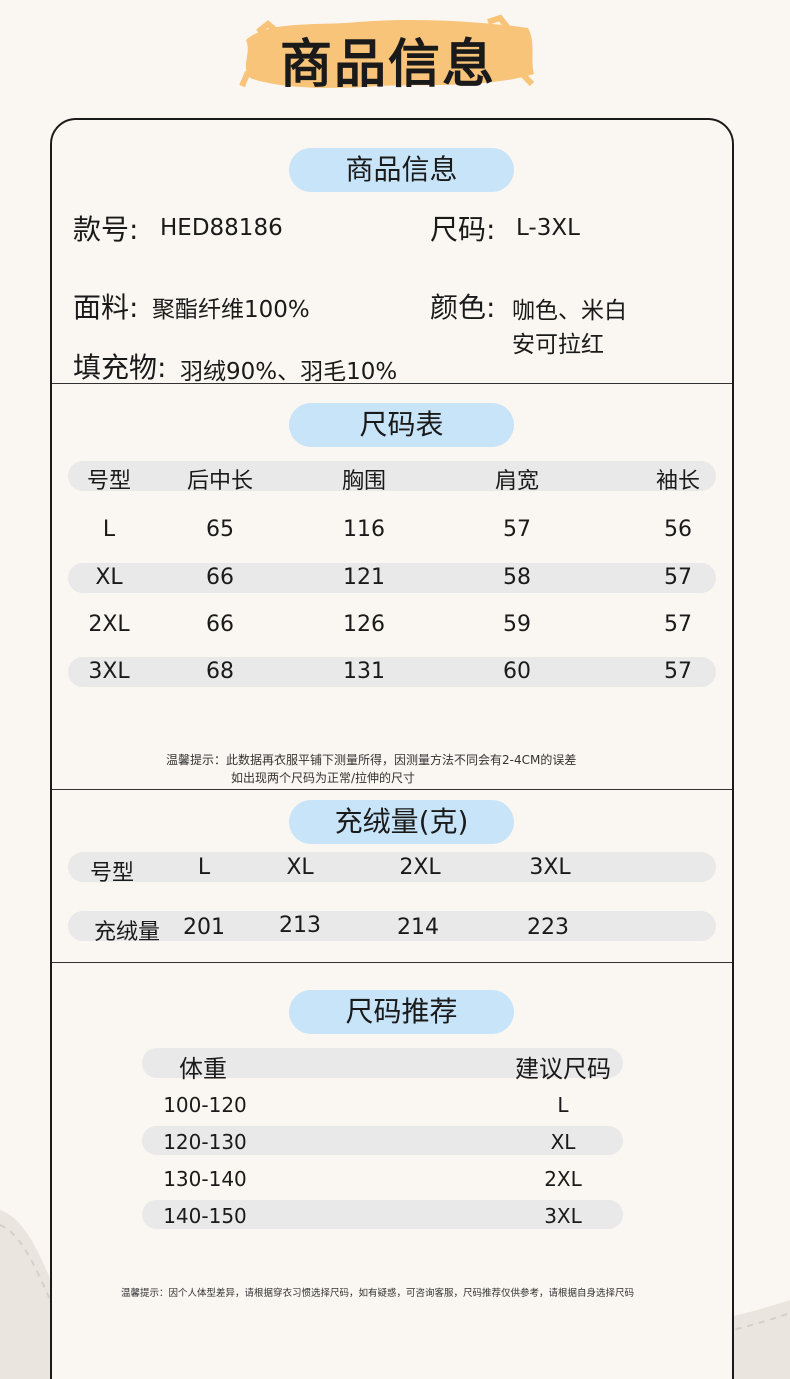  What do you see at coordinates (401, 170) in the screenshot?
I see `section-heading-info: 商品信息` at bounding box center [401, 170].